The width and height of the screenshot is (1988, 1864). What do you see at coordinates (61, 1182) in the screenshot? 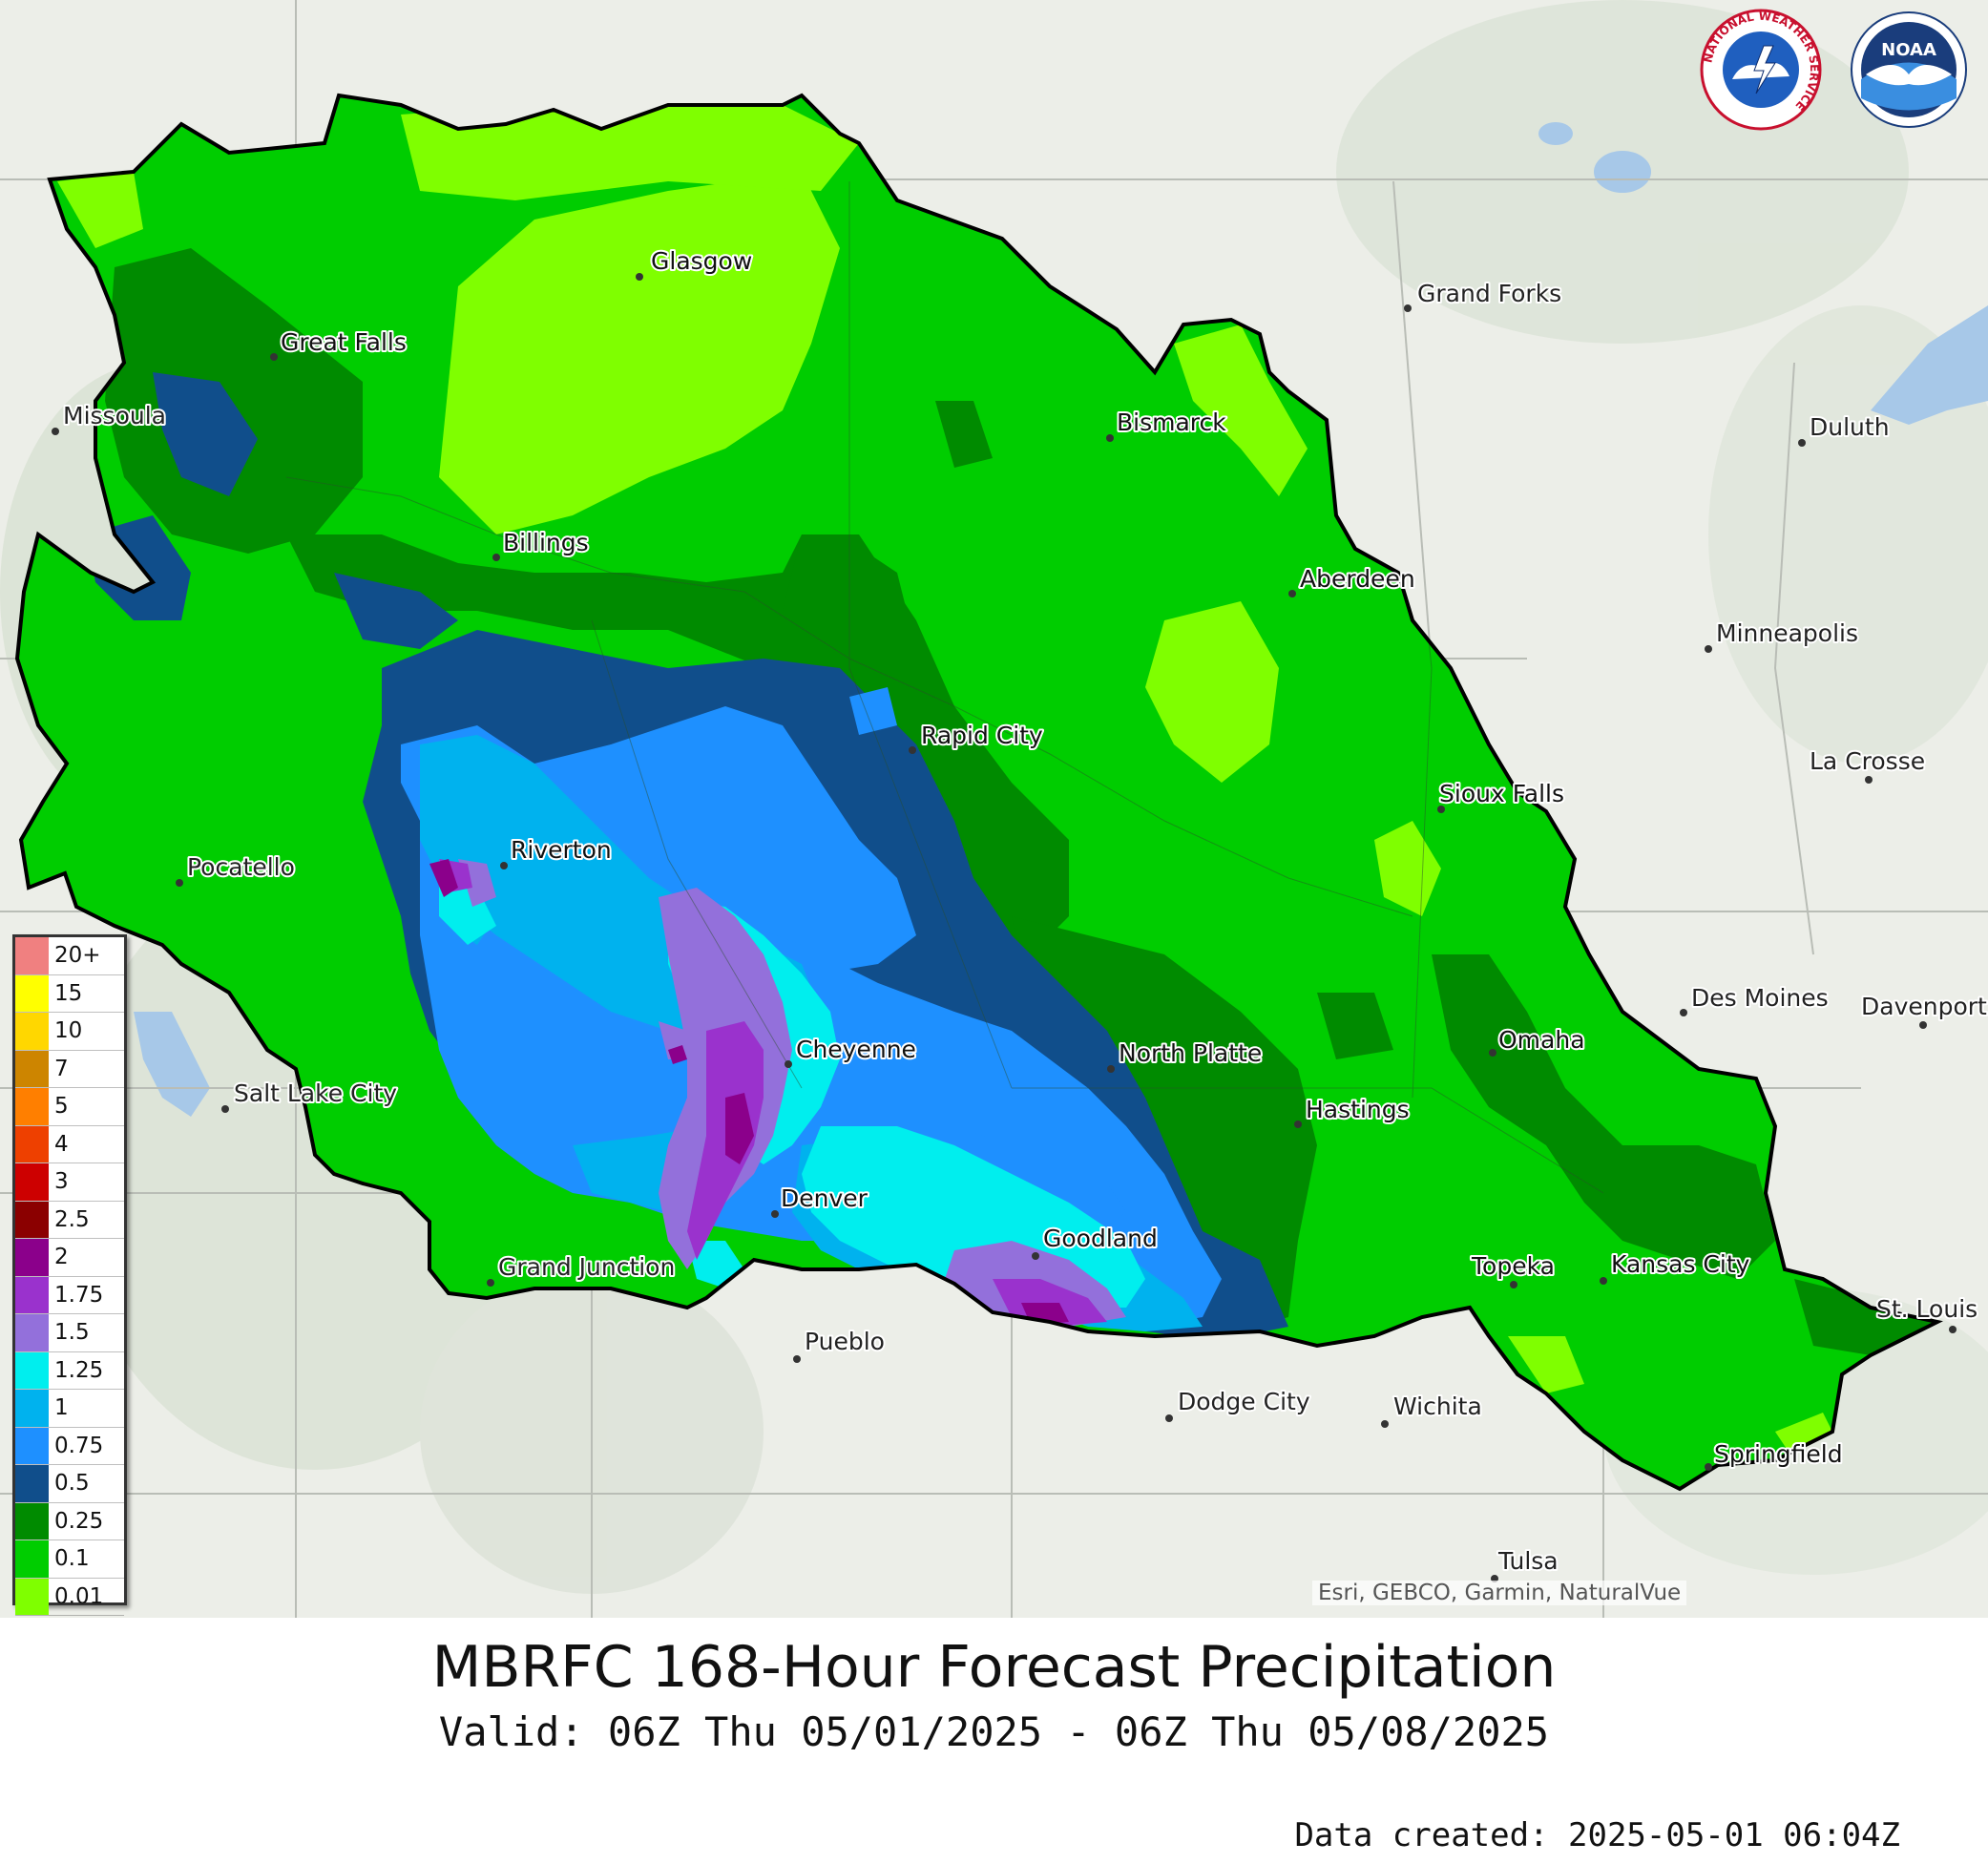
I see `legend-label: 3` at bounding box center [61, 1182].